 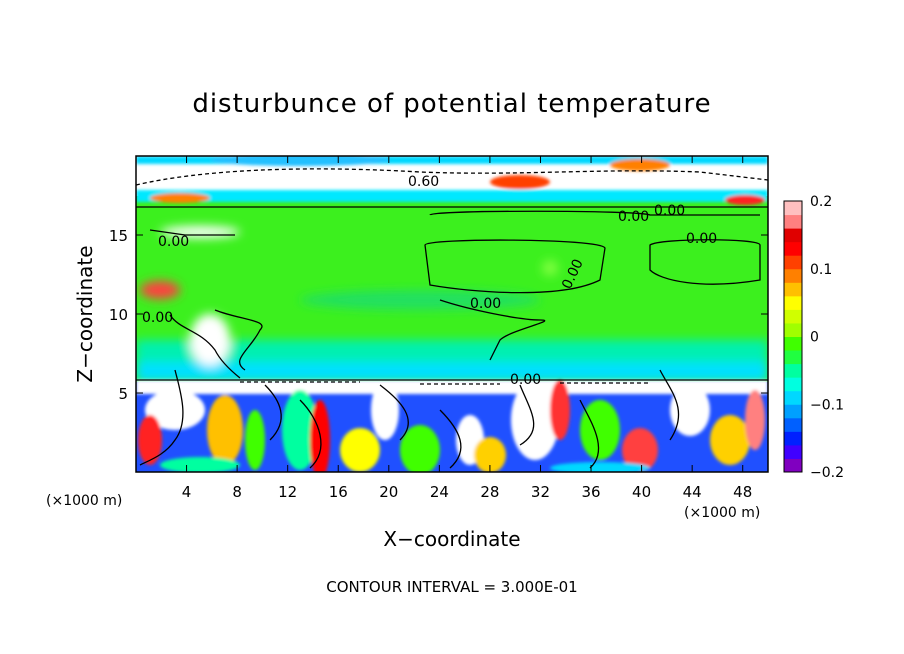 I want to click on colorbar-tick-label: 0.2, so click(x=821, y=202).